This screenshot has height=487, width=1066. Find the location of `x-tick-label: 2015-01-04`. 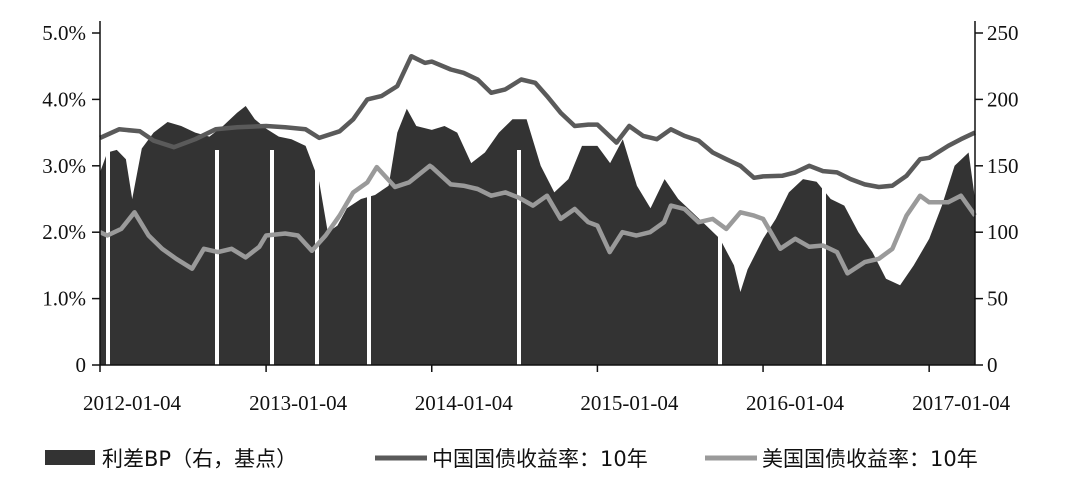

x-tick-label: 2015-01-04 is located at coordinates (629, 403).